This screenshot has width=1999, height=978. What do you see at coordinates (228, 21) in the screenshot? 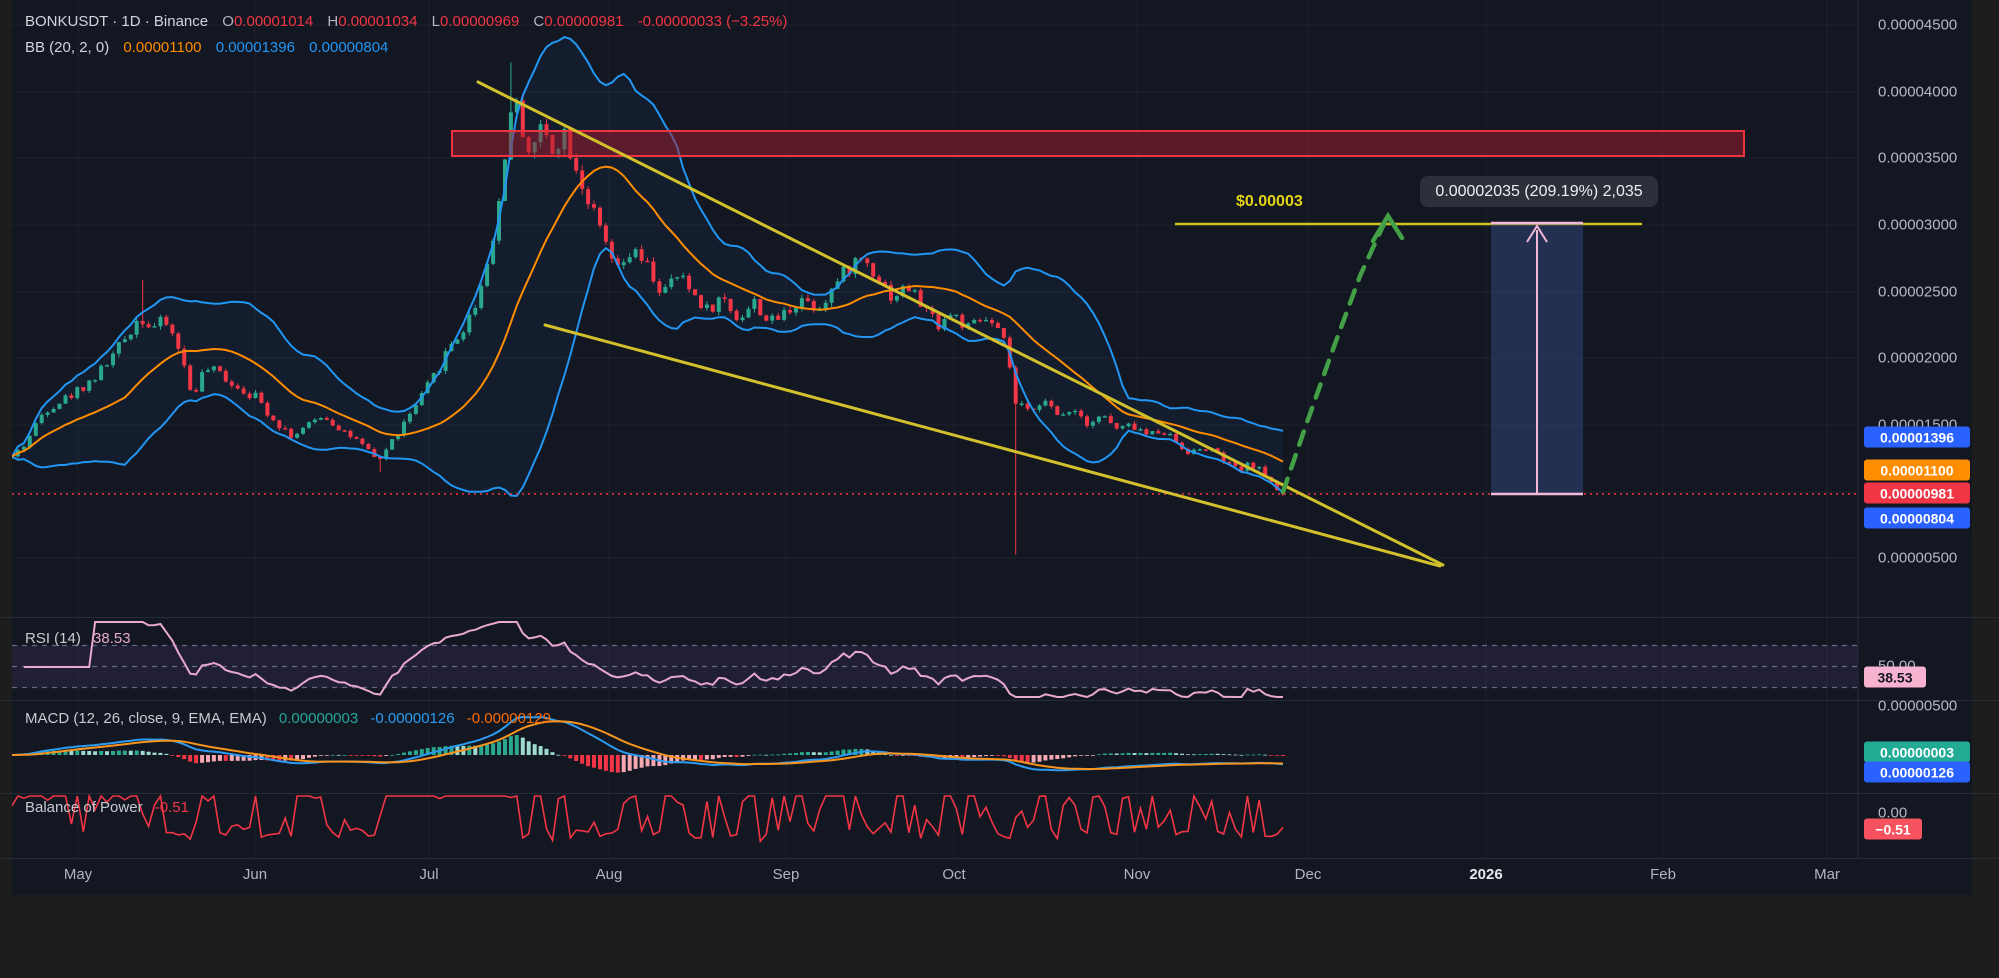
I see `ohlc-open-label: O` at bounding box center [228, 21].